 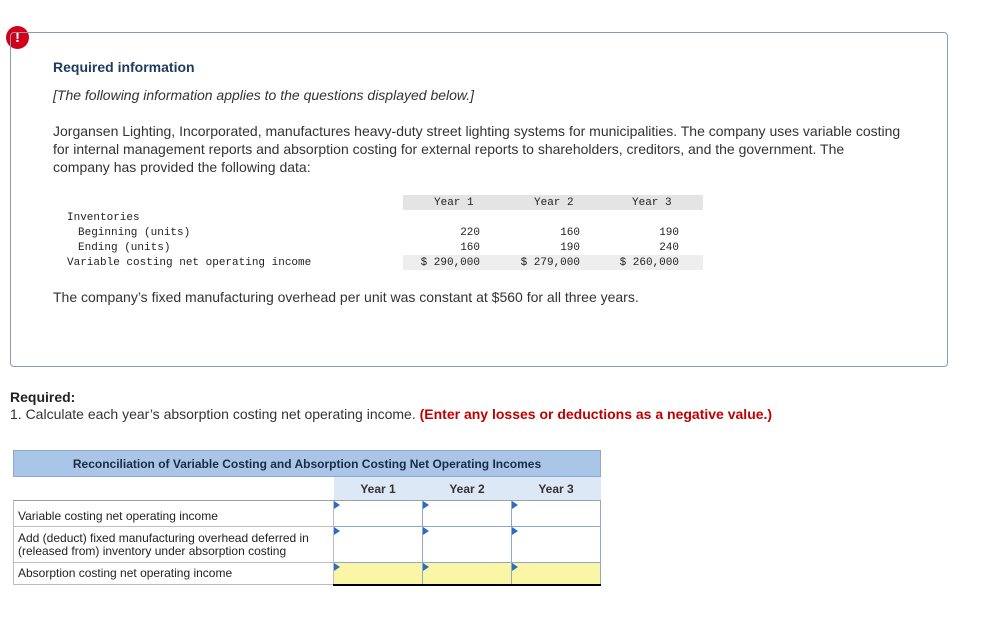 I want to click on variable-income-year-1-field, so click(x=378, y=513).